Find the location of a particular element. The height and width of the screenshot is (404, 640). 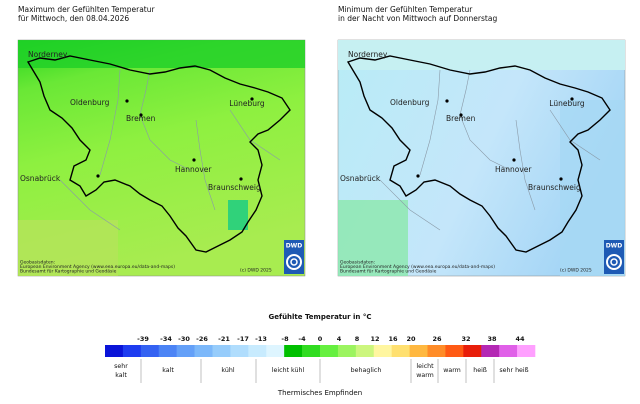

legend-tick: 4 is located at coordinates (339, 339).